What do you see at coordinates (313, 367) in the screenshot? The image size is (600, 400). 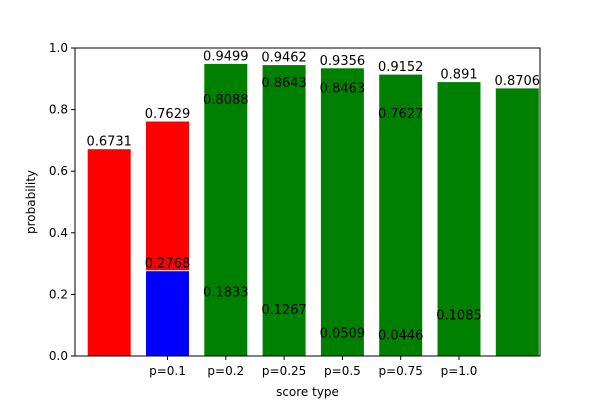 I see `x-axis: p=0.1 p=0.2 p=0.25 p=0.5 p=0.75 p=1.0` at bounding box center [313, 367].